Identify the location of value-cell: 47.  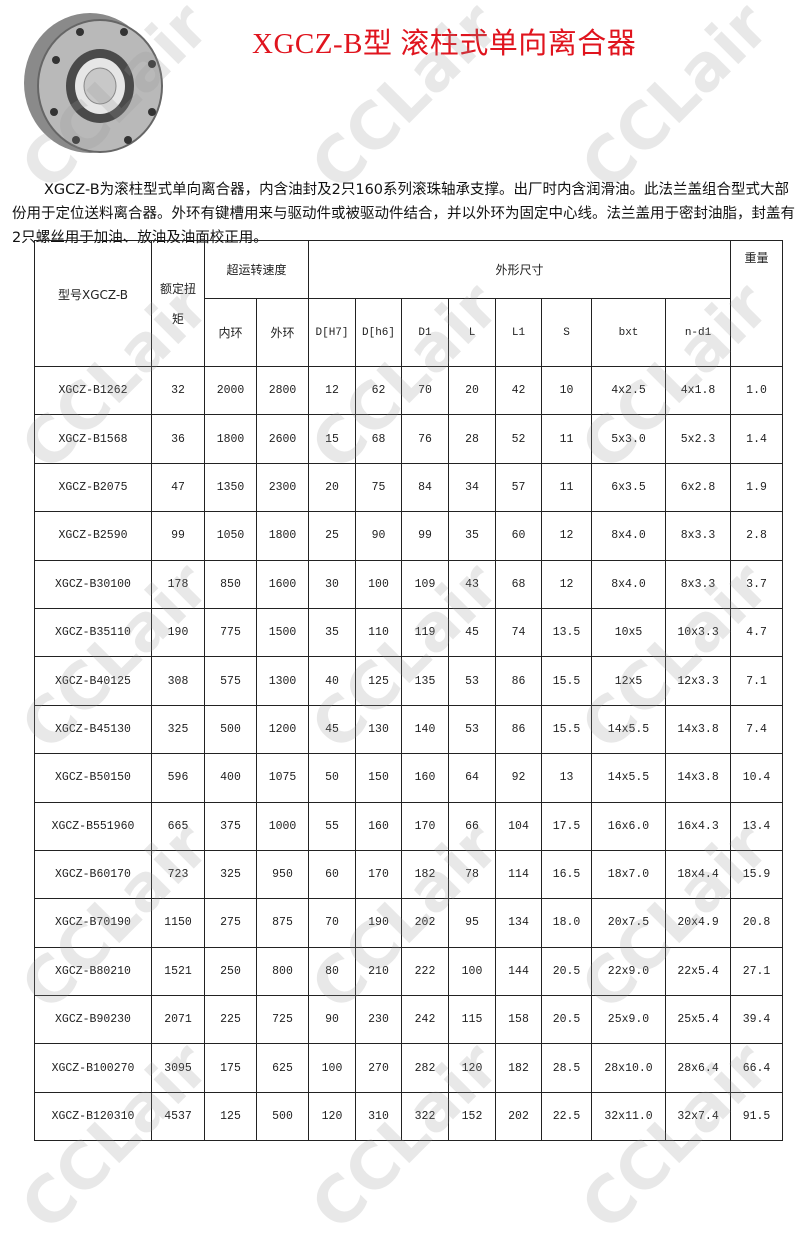
(178, 487).